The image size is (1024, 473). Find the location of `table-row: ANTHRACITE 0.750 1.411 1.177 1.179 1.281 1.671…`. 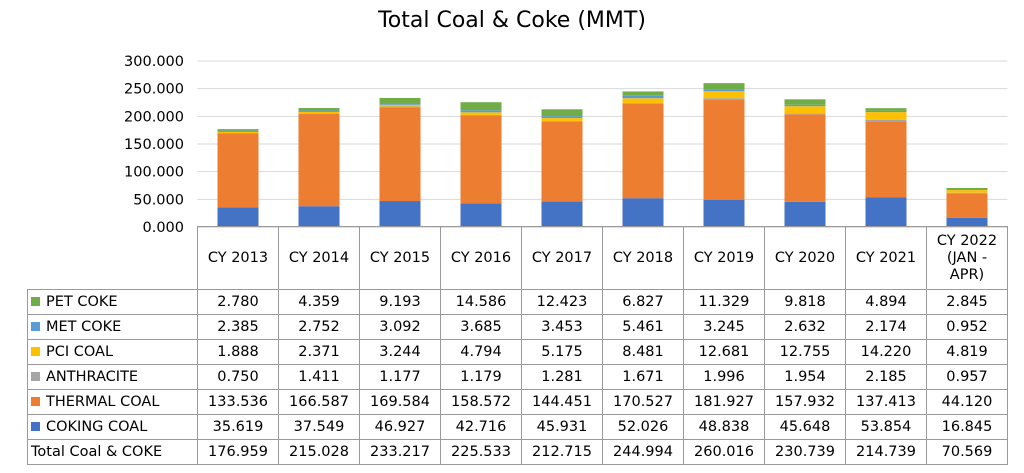

table-row: ANTHRACITE 0.750 1.411 1.177 1.179 1.281 1.671… is located at coordinates (517, 377).